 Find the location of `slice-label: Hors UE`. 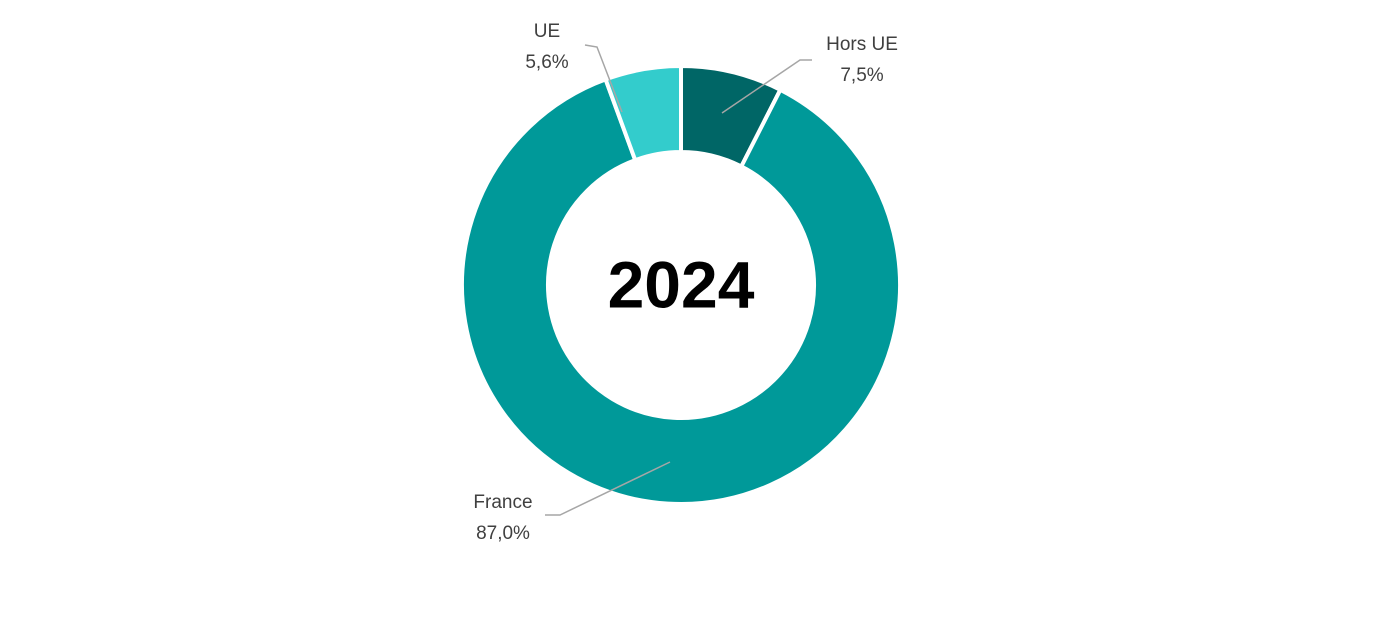

slice-label: Hors UE is located at coordinates (862, 44).